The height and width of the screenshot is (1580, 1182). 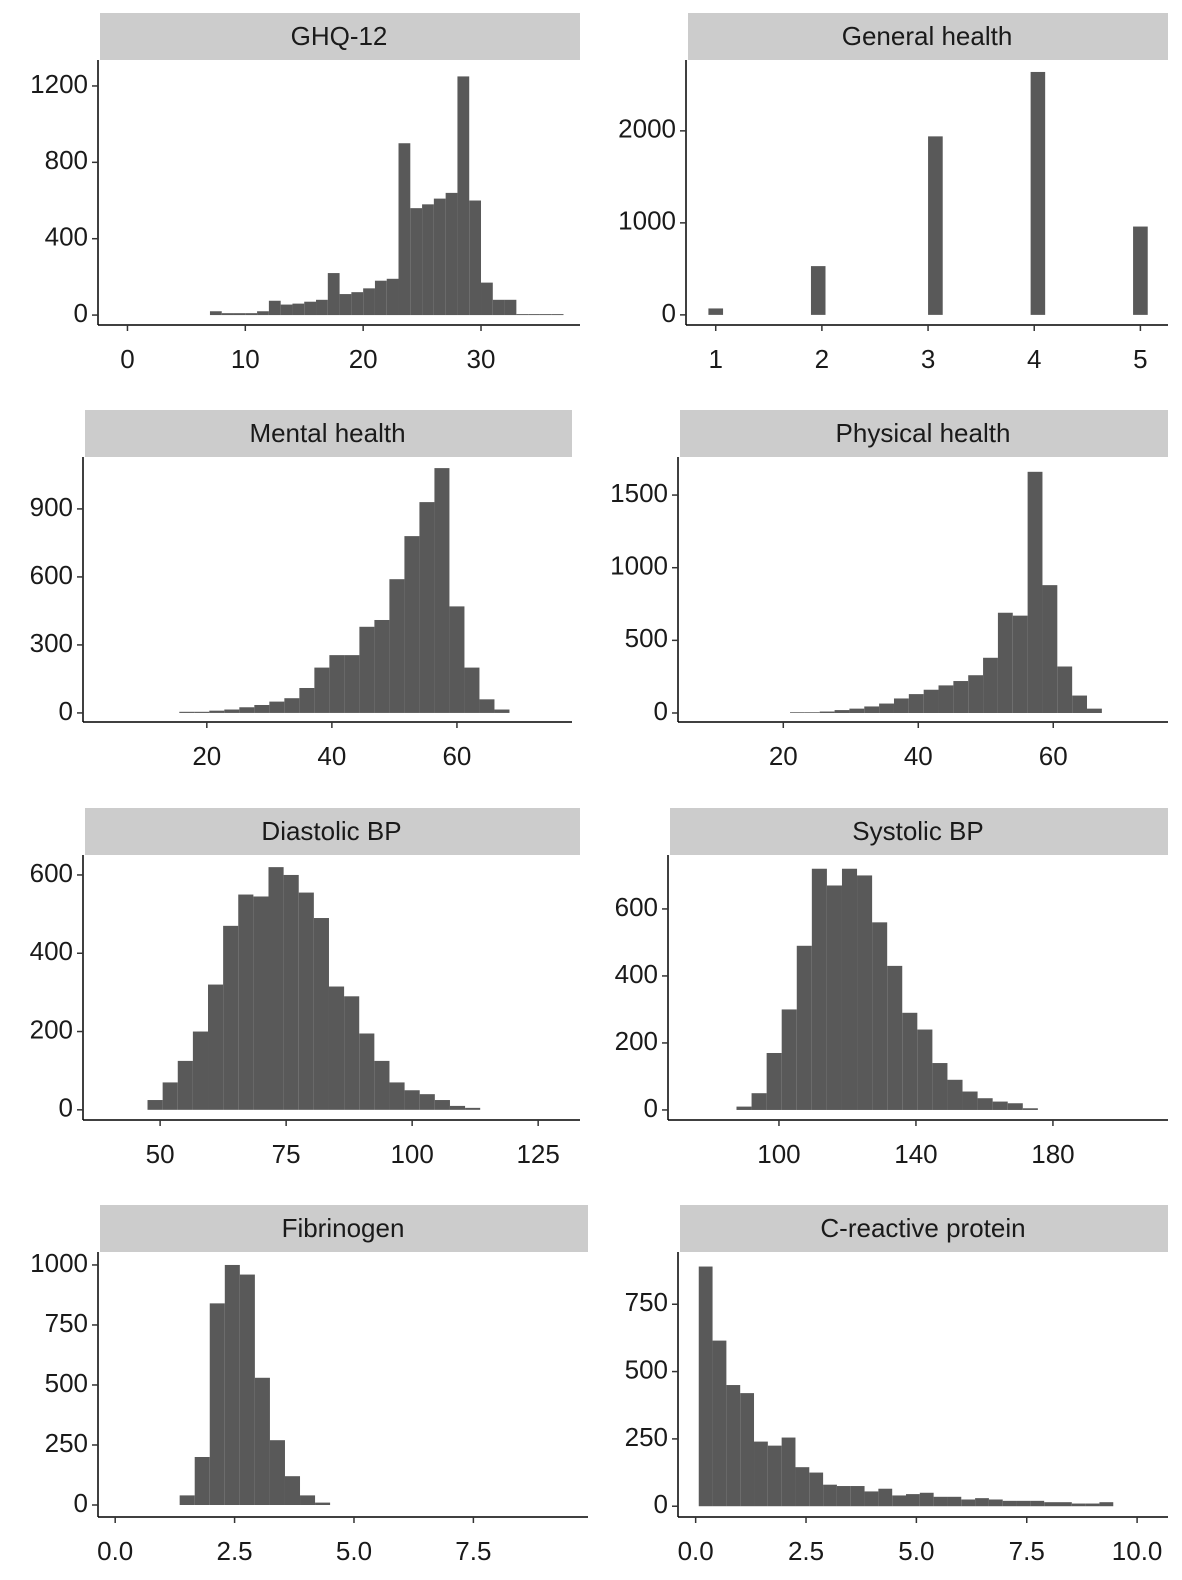 What do you see at coordinates (66, 1323) in the screenshot?
I see `y-tick-label: 750` at bounding box center [66, 1323].